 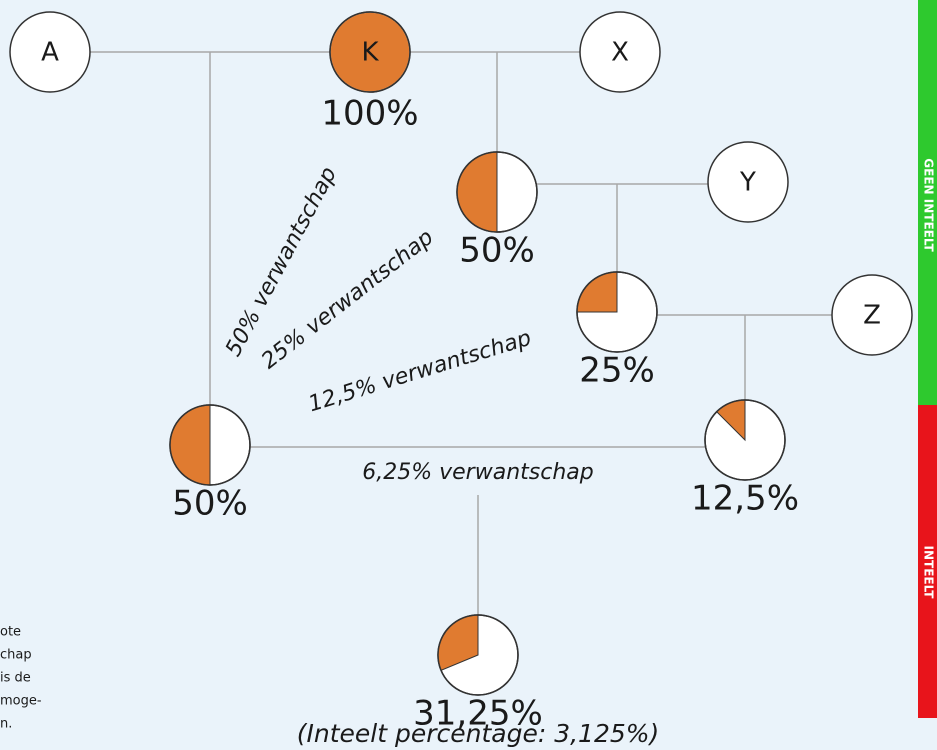 I want to click on scale-red, so click(x=927, y=561).